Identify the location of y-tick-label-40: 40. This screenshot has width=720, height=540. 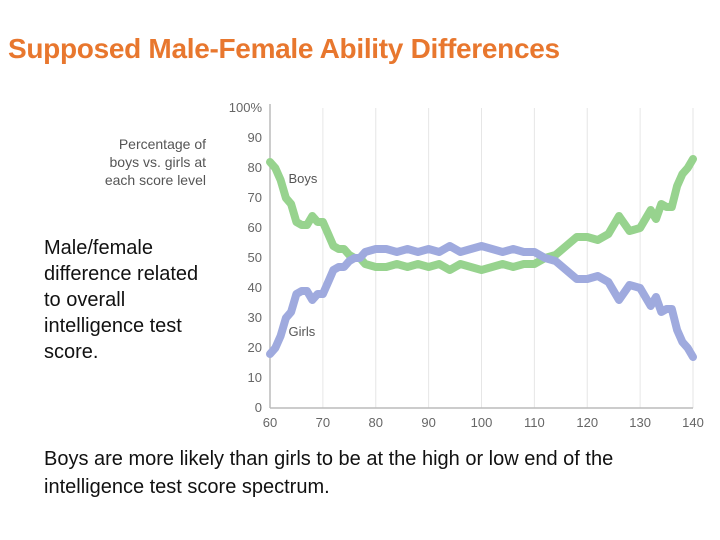
(255, 287).